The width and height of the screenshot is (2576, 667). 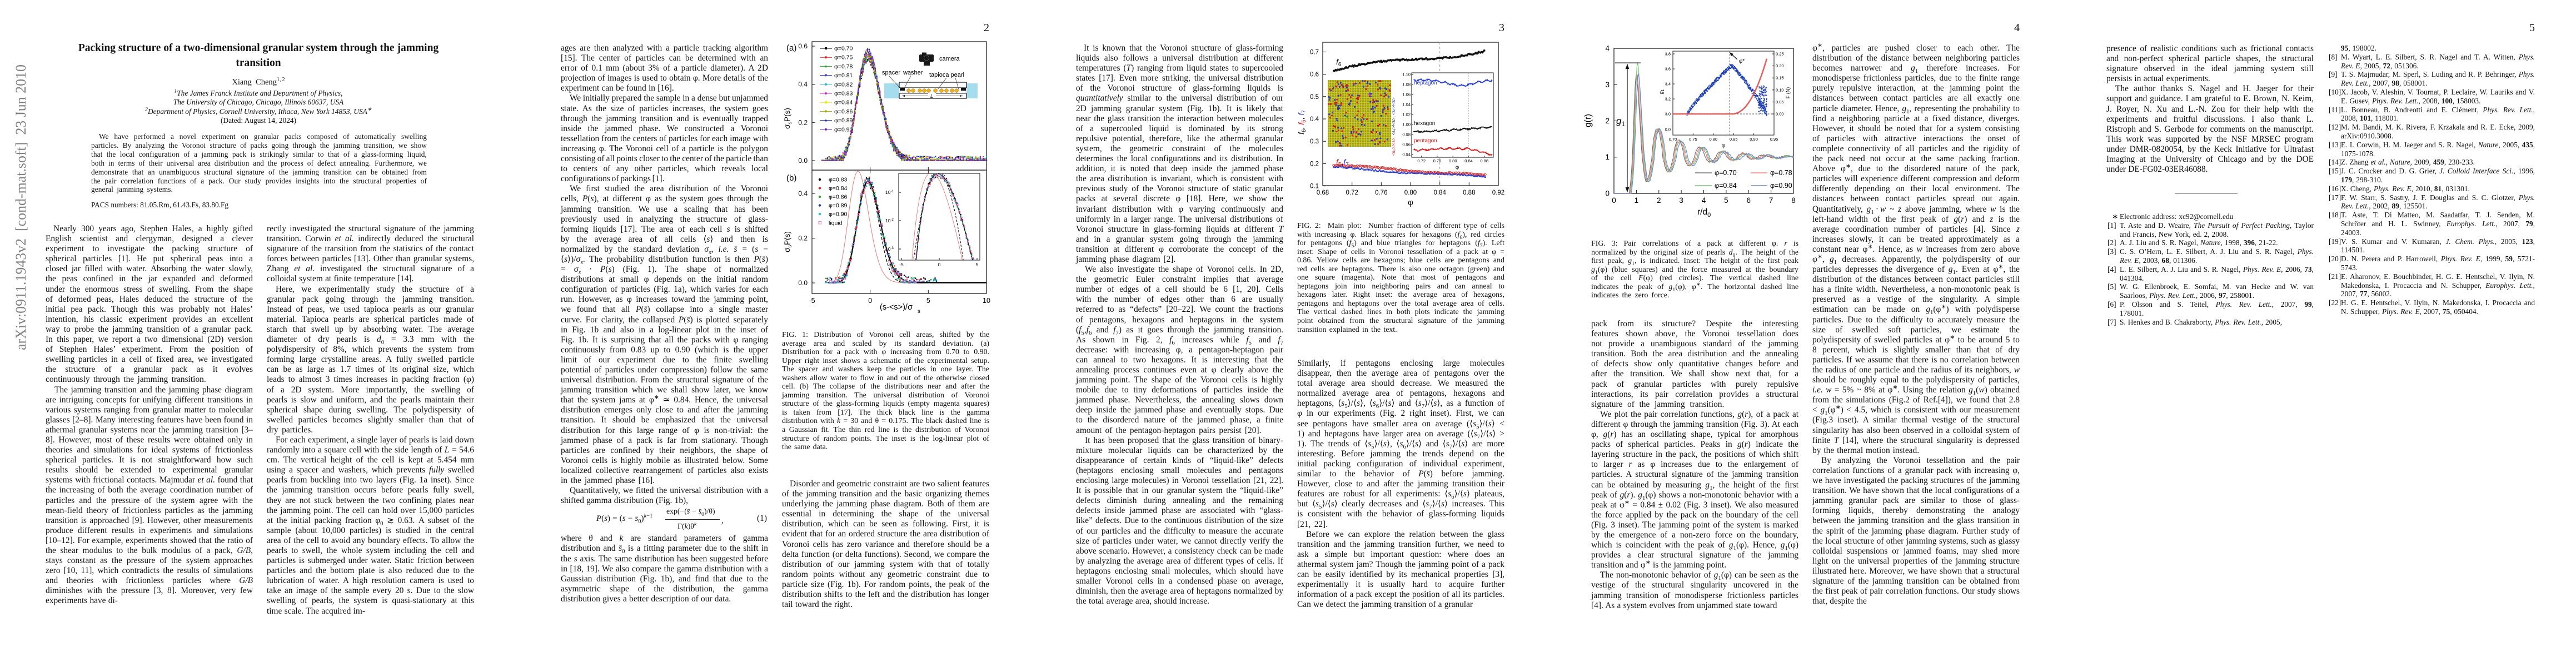 What do you see at coordinates (836, 223) in the screenshot?
I see `svg-text: liquid` at bounding box center [836, 223].